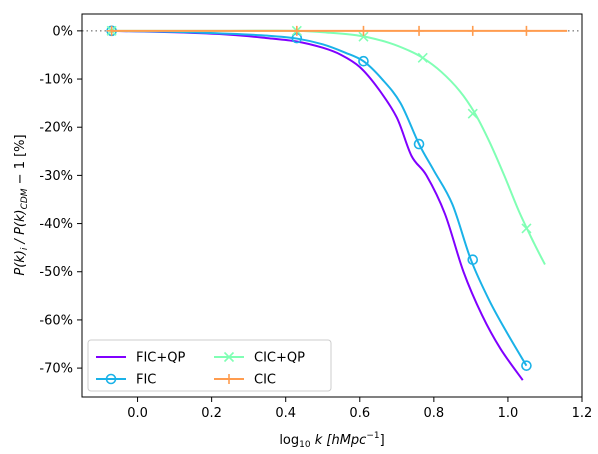 Image resolution: width=598 pixels, height=454 pixels. Describe the element at coordinates (56, 320) in the screenshot. I see `y-tick-label: -60%` at that location.